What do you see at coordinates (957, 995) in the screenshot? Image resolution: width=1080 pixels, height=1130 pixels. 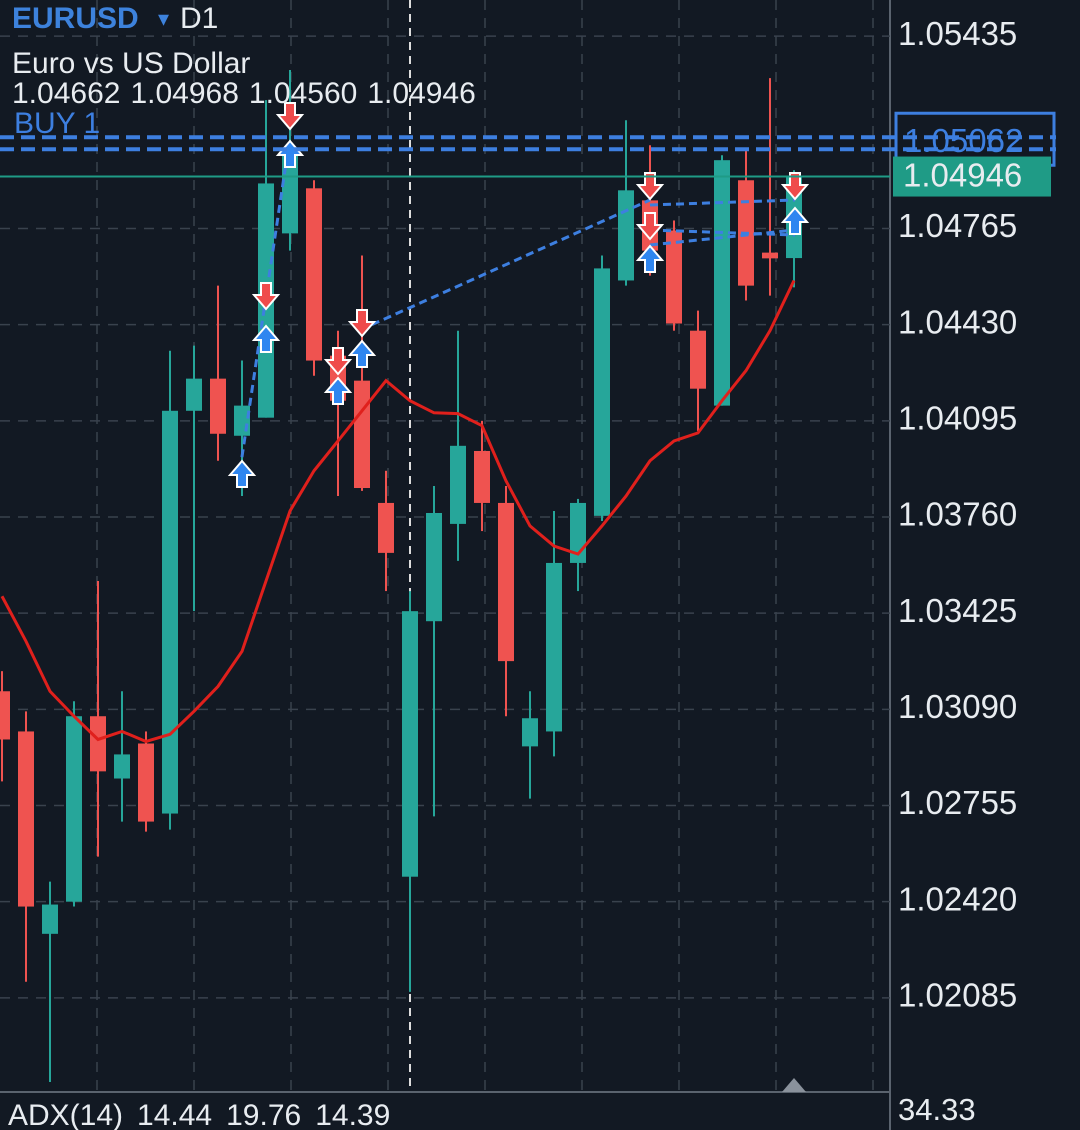 I see `y-tick-label: 1.02085` at bounding box center [957, 995].